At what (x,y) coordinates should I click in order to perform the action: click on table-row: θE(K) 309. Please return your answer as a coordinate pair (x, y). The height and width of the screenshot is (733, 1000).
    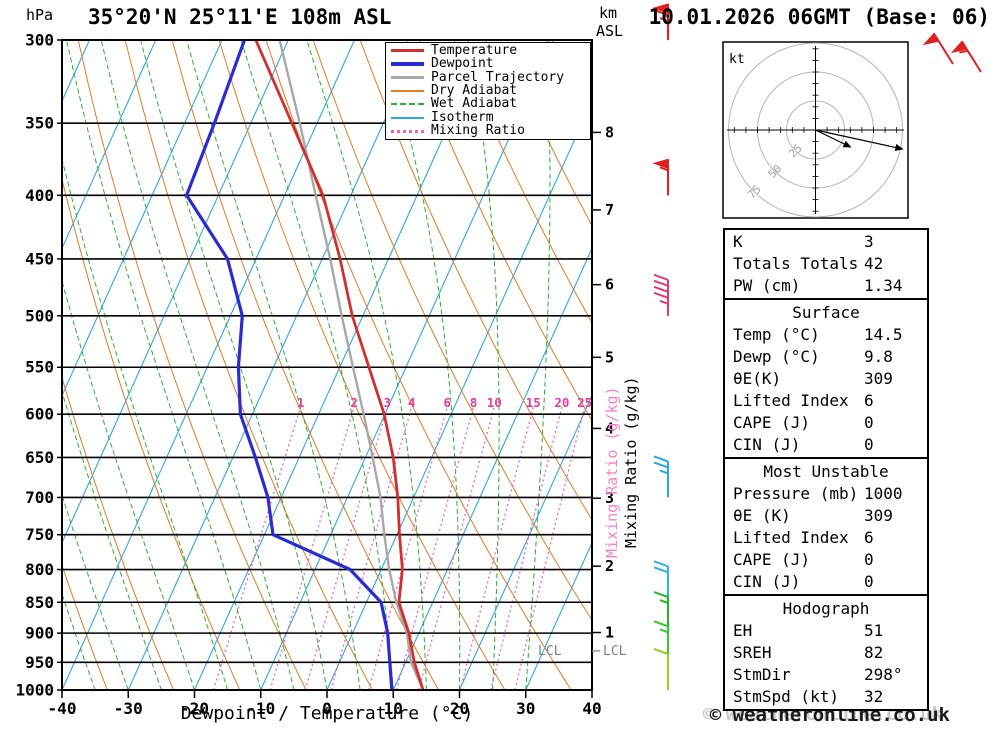
    Looking at the image, I should click on (826, 379).